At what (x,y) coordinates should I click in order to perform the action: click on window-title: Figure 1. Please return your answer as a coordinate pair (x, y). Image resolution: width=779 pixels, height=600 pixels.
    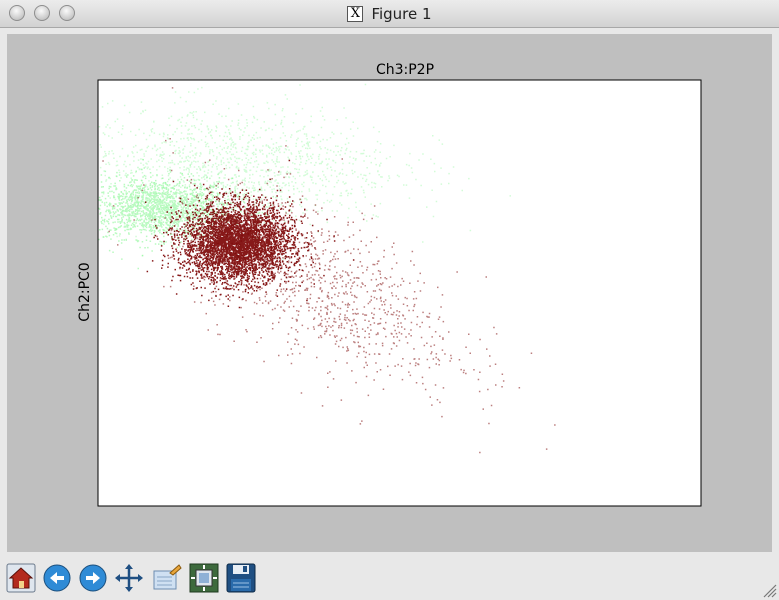
    Looking at the image, I should click on (401, 14).